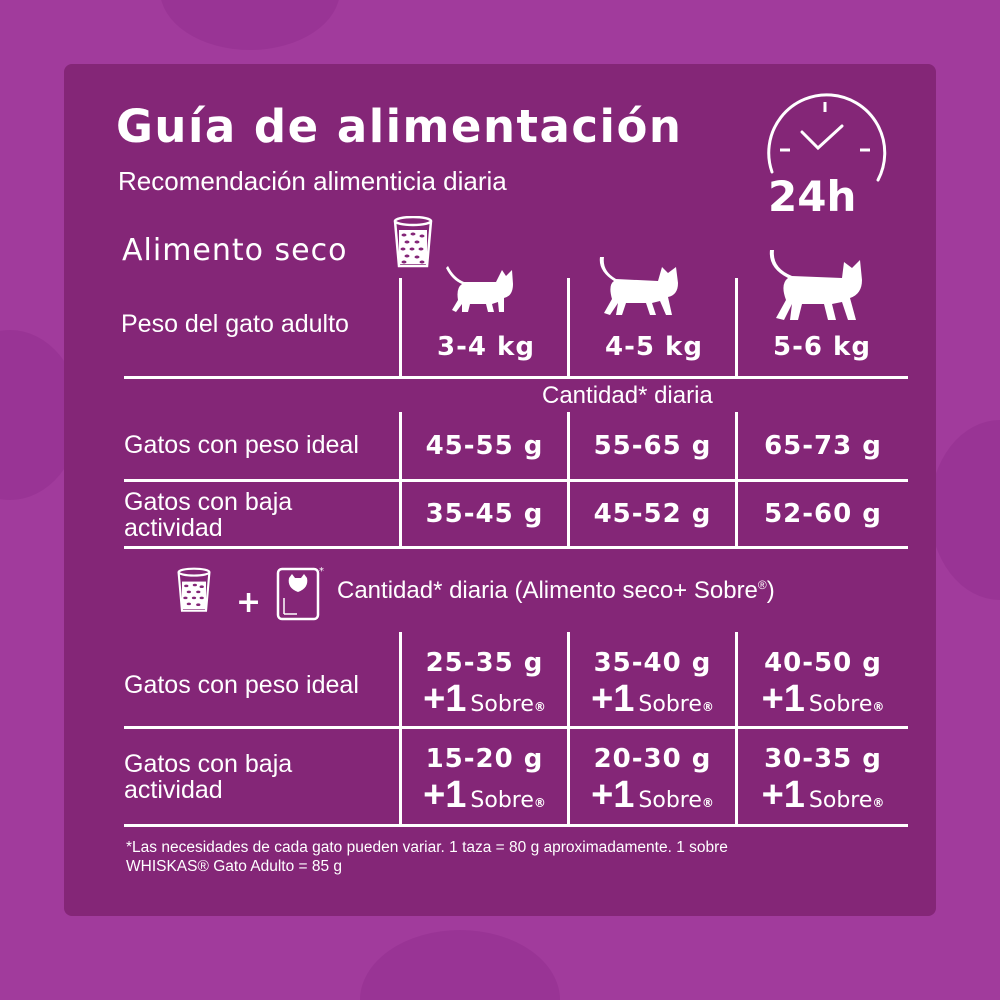 This screenshot has height=1000, width=1000. Describe the element at coordinates (638, 286) in the screenshot. I see `medium-cat-icon` at that location.